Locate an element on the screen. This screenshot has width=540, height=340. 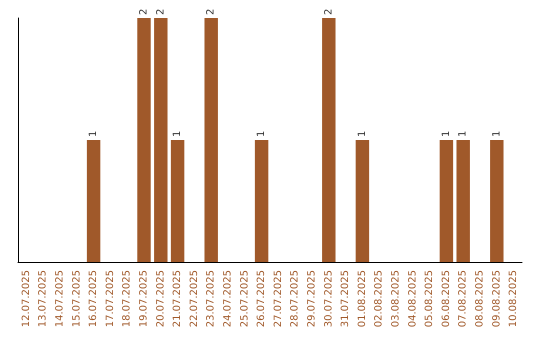
x-tick-label: 07.08.2025 is located at coordinates (463, 299).